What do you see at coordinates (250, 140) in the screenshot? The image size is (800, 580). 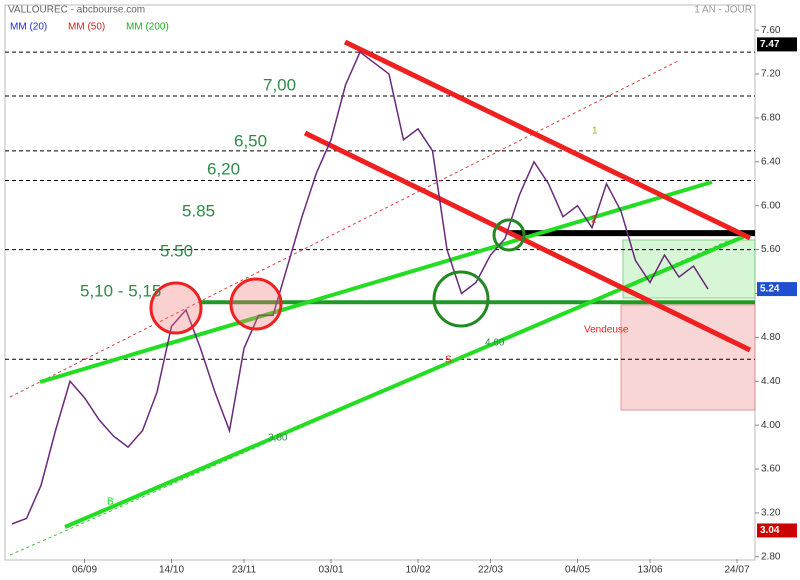 I see `annotation: 6,50` at bounding box center [250, 140].